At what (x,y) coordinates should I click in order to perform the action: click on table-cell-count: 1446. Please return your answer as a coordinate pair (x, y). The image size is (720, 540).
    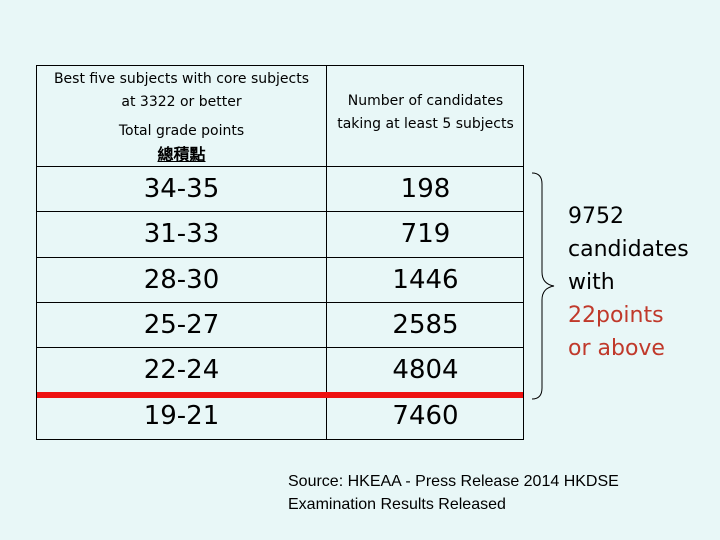
    Looking at the image, I should click on (425, 280).